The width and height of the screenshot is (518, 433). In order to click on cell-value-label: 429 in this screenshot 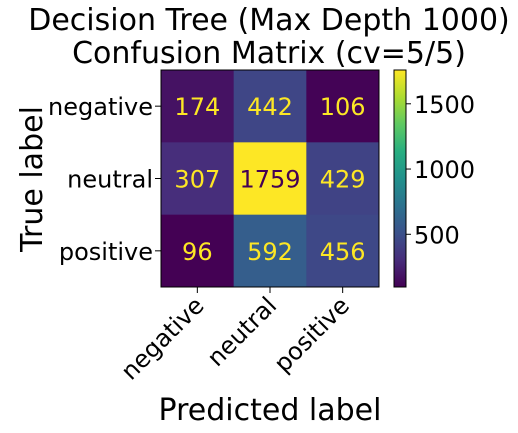, I will do `click(343, 180)`.